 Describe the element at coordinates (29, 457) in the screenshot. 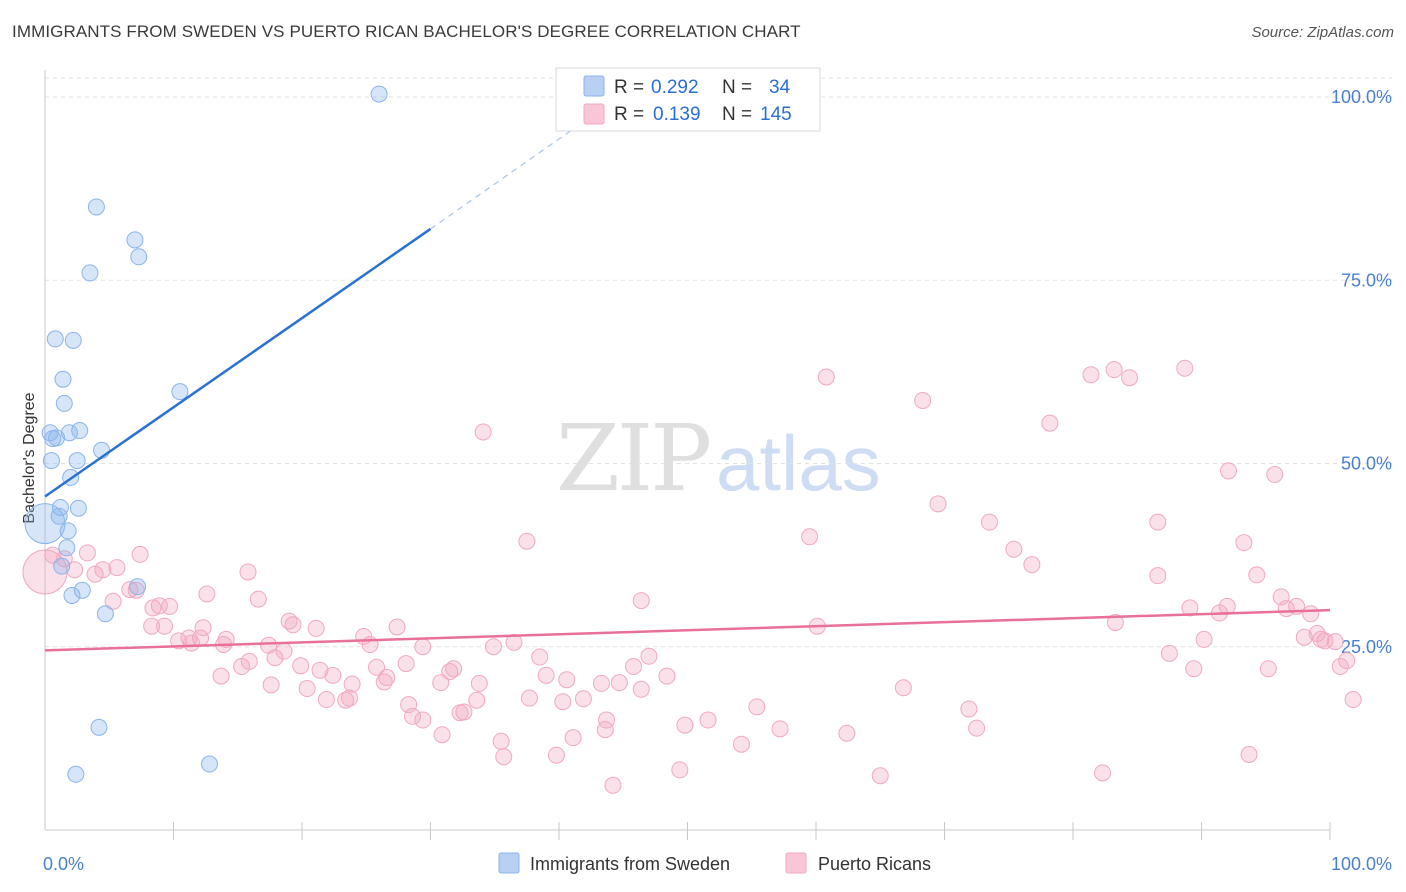

I see `y-axis-label: Bachelor's Degree` at that location.